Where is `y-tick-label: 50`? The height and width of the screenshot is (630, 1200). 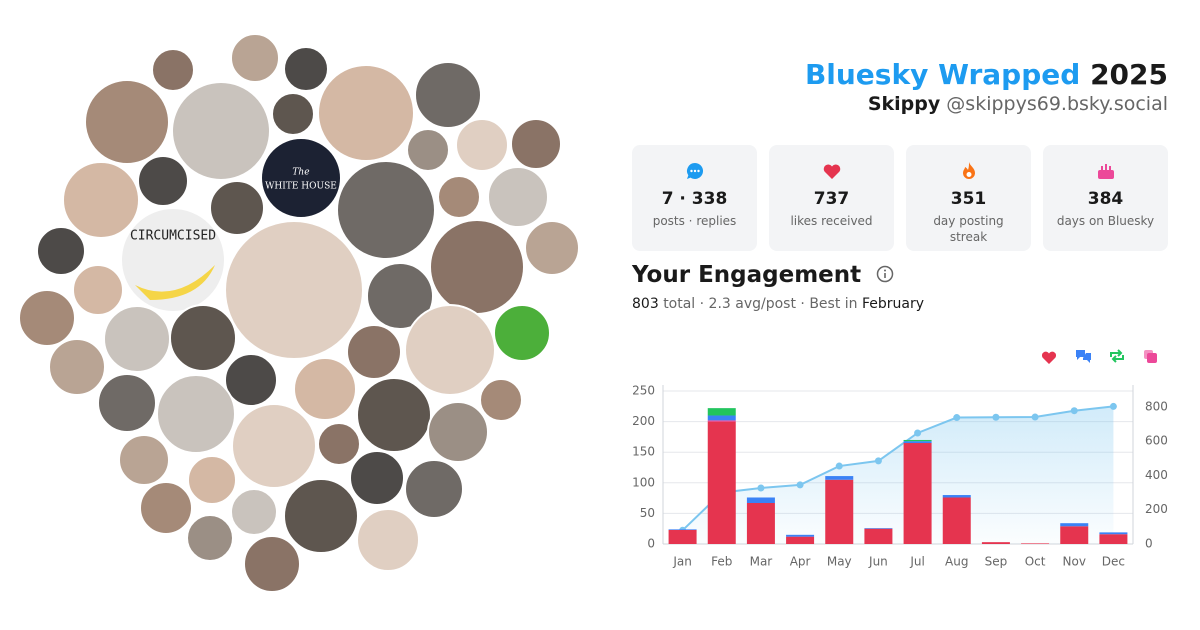
y-tick-label: 50 is located at coordinates (647, 513).